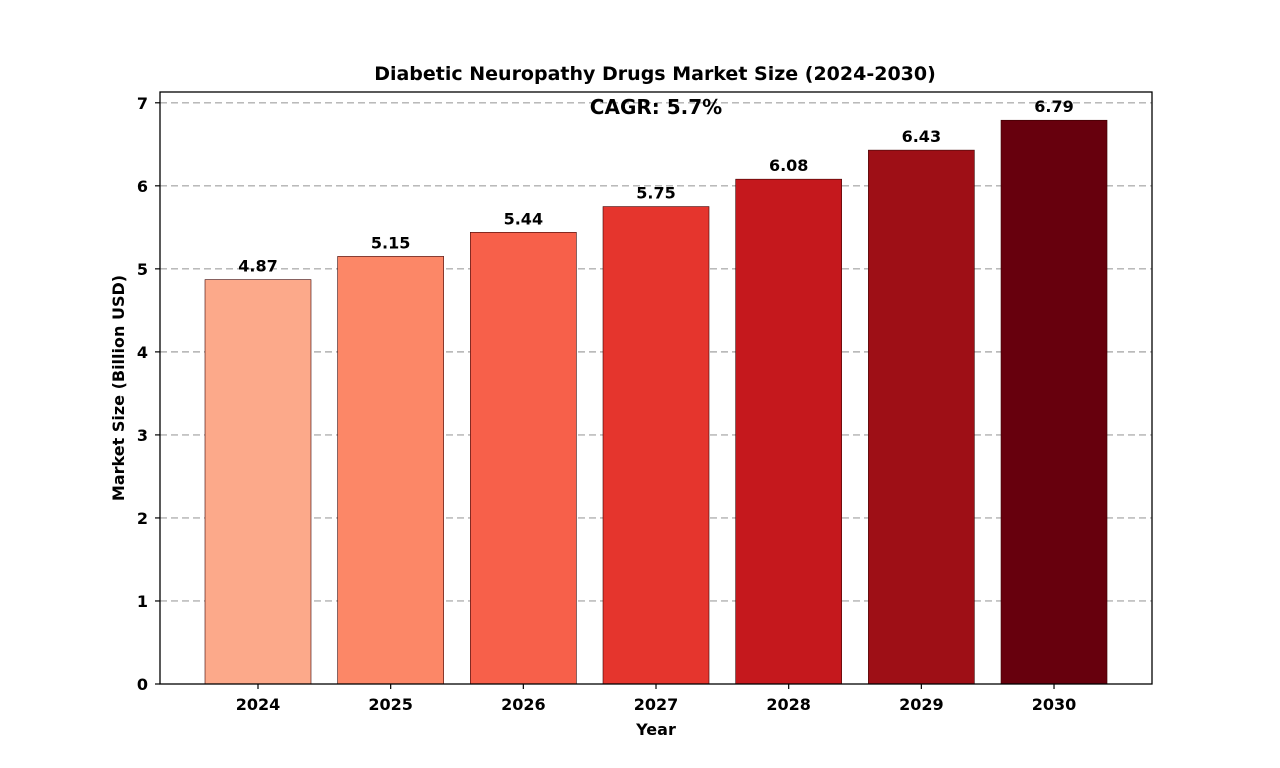 The image size is (1280, 768). What do you see at coordinates (523, 704) in the screenshot?
I see `x-tick-label: 2026` at bounding box center [523, 704].